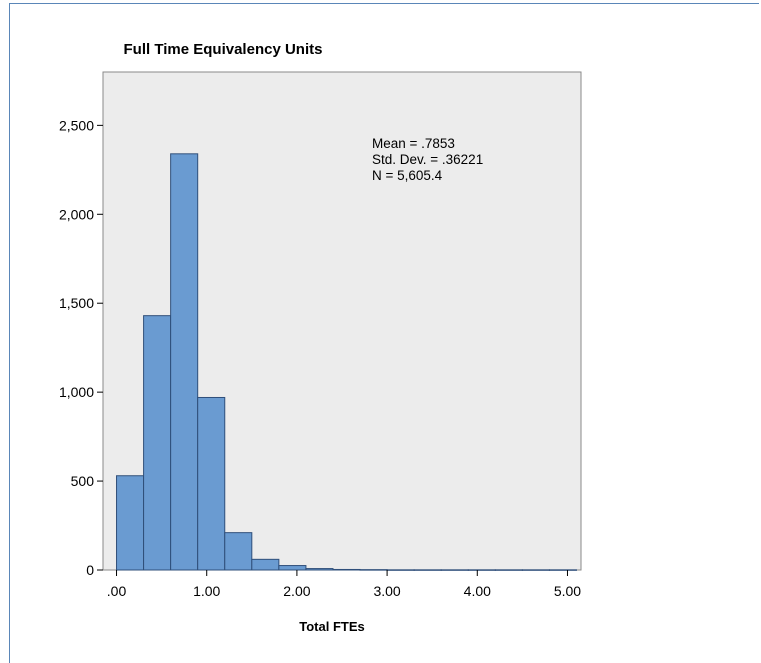 Image resolution: width=761 pixels, height=663 pixels. What do you see at coordinates (331, 626) in the screenshot?
I see `x-axis-label: Total FTEs` at bounding box center [331, 626].